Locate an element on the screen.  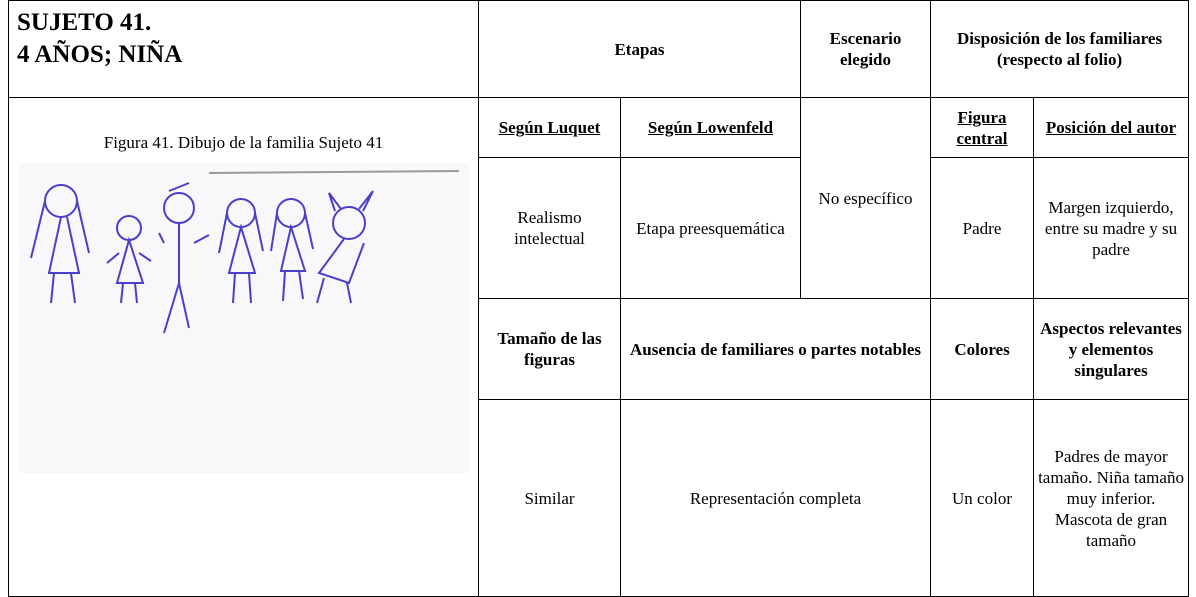
title-cell: SUJETO 41. 4 AÑOS; NIÑA is located at coordinates (243, 49).